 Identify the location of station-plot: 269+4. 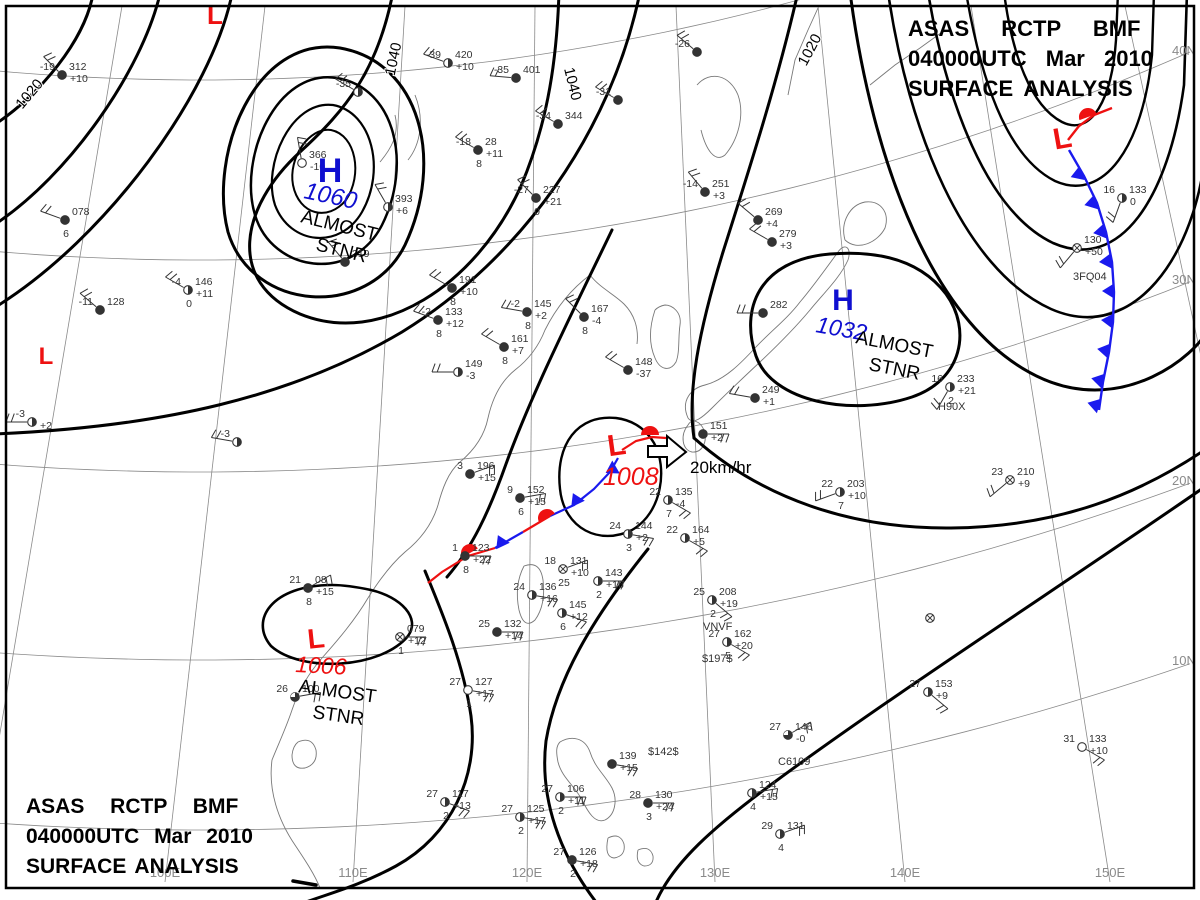
(760, 214).